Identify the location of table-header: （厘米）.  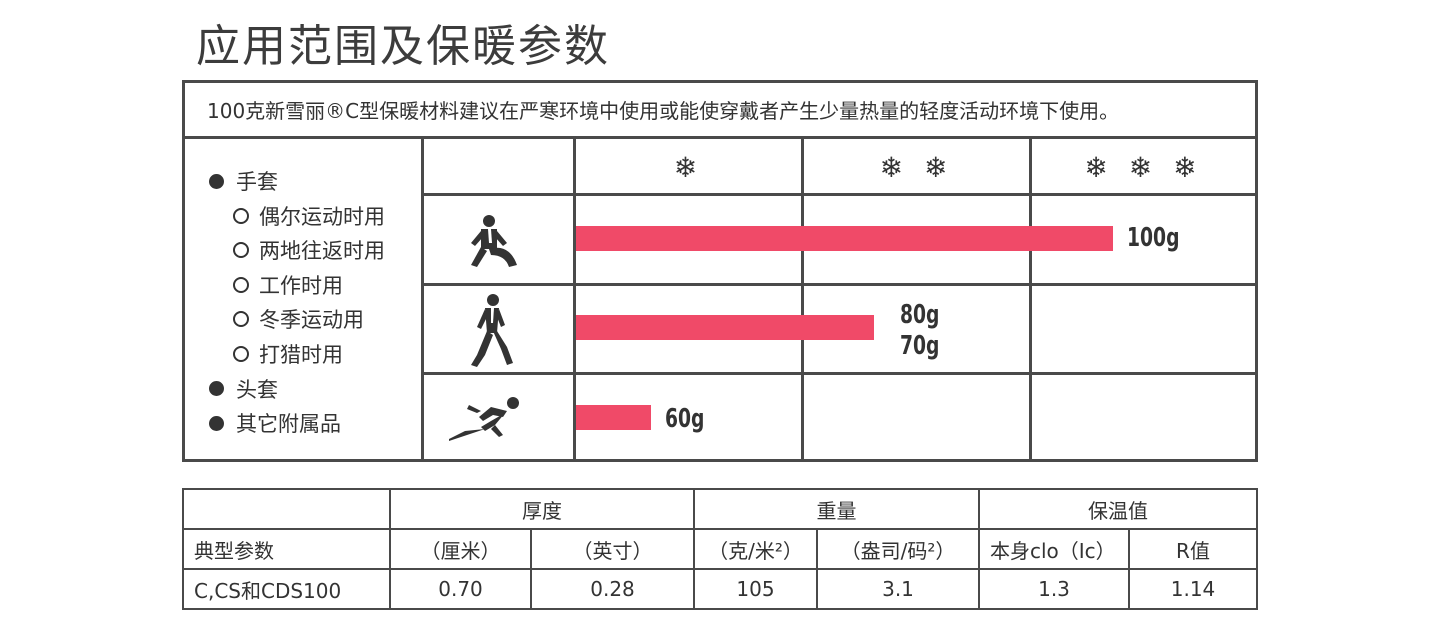
(460, 549).